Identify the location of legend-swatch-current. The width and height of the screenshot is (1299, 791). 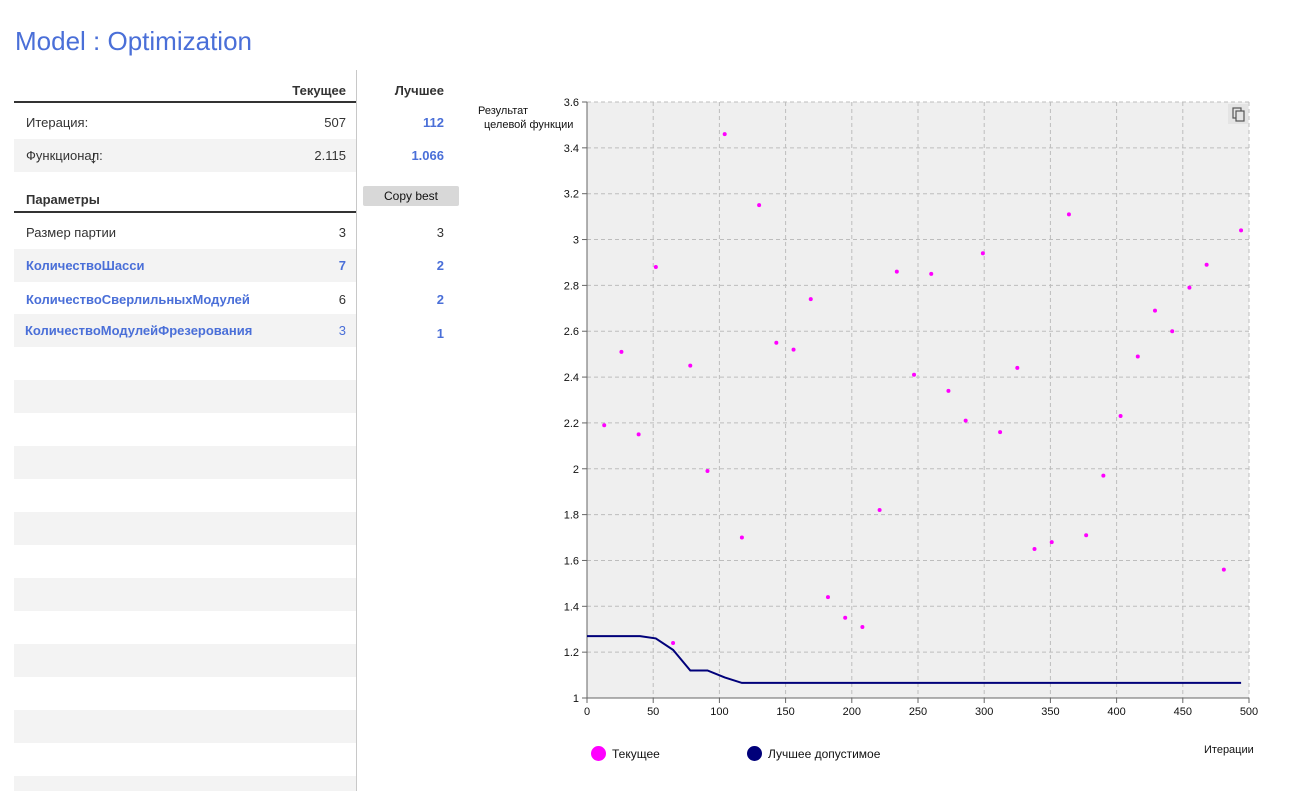
(598, 753).